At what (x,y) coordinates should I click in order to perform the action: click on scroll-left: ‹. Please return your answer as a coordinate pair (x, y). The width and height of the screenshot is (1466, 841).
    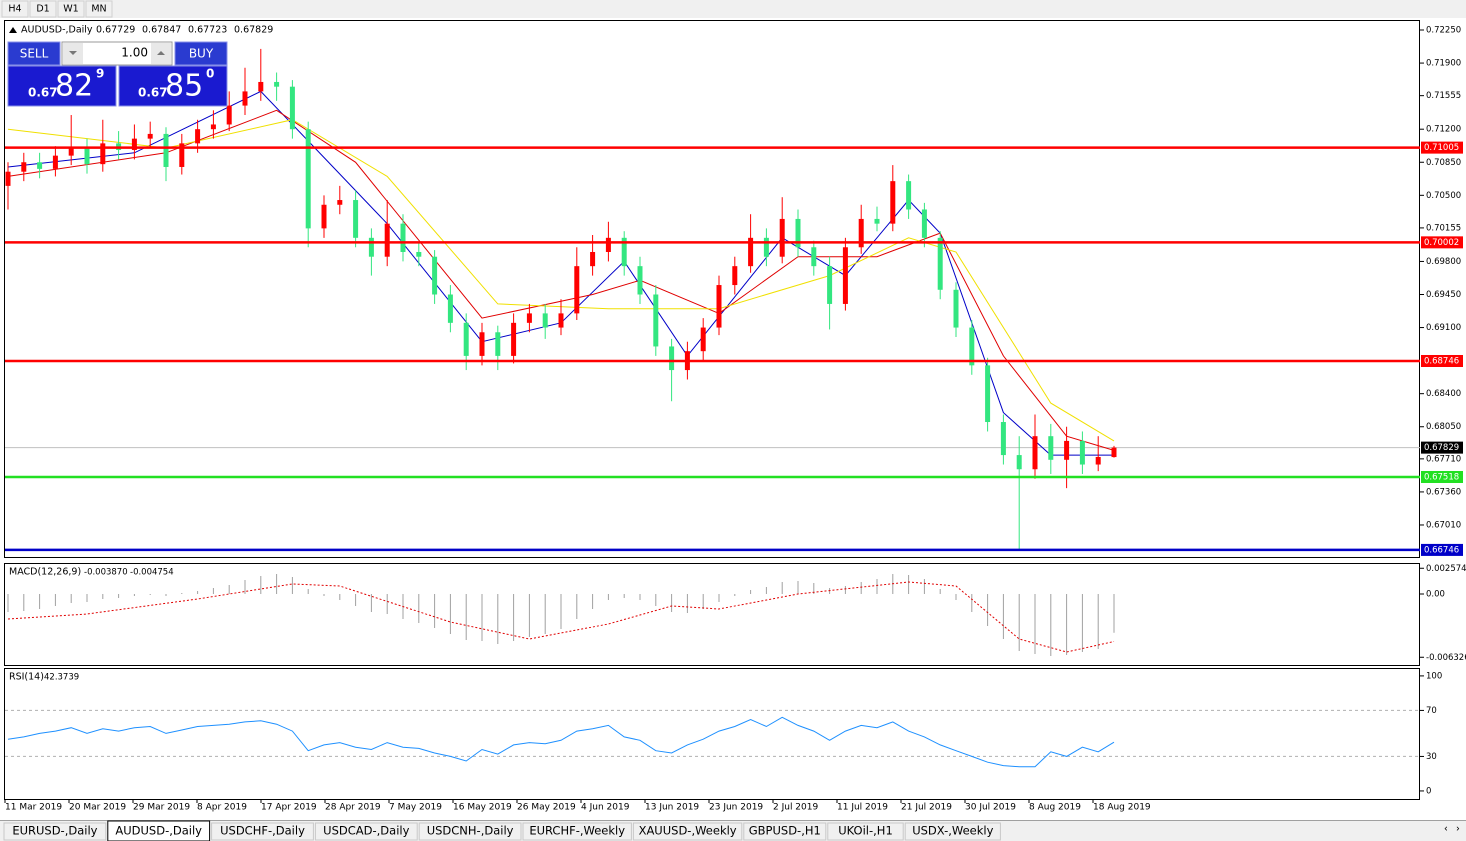
    Looking at the image, I should click on (1446, 829).